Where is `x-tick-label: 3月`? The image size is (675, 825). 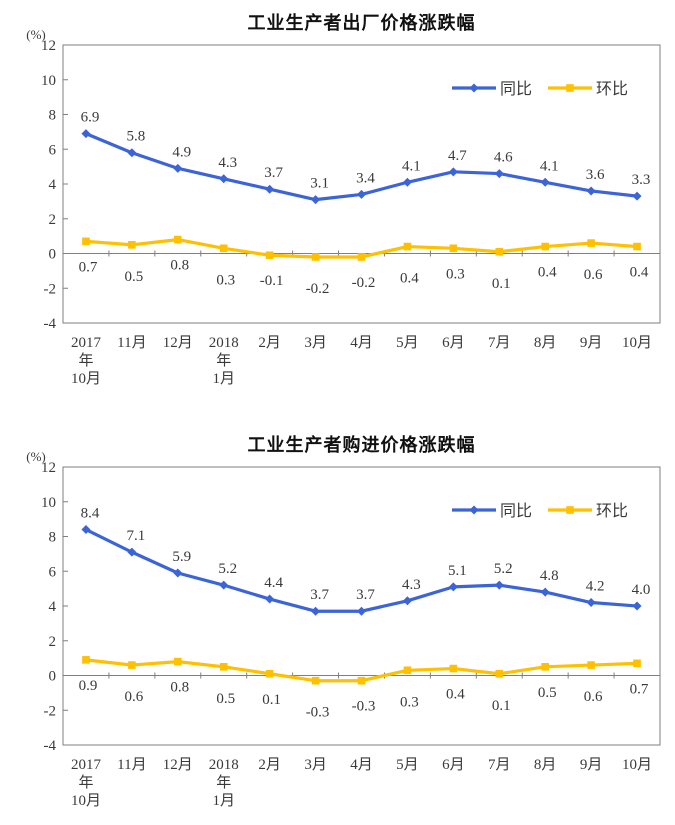
x-tick-label: 3月 is located at coordinates (315, 765).